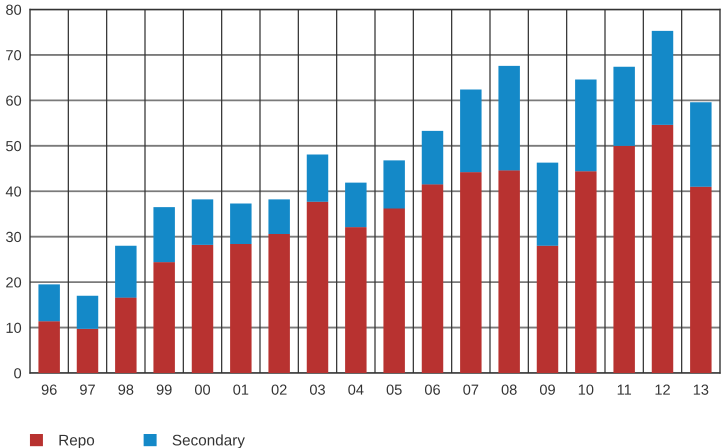  I want to click on x-tick-label: 07, so click(470, 389).